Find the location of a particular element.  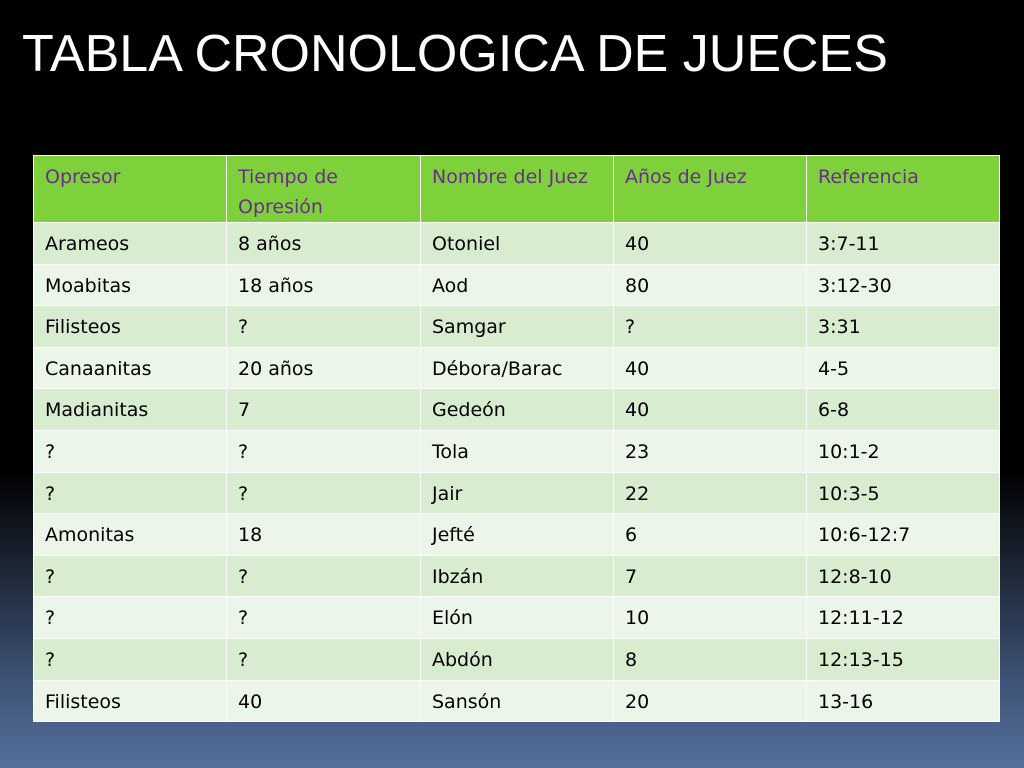

table-row: Amonitas 18 Jefté 6 10:6-12:7 is located at coordinates (516, 534).